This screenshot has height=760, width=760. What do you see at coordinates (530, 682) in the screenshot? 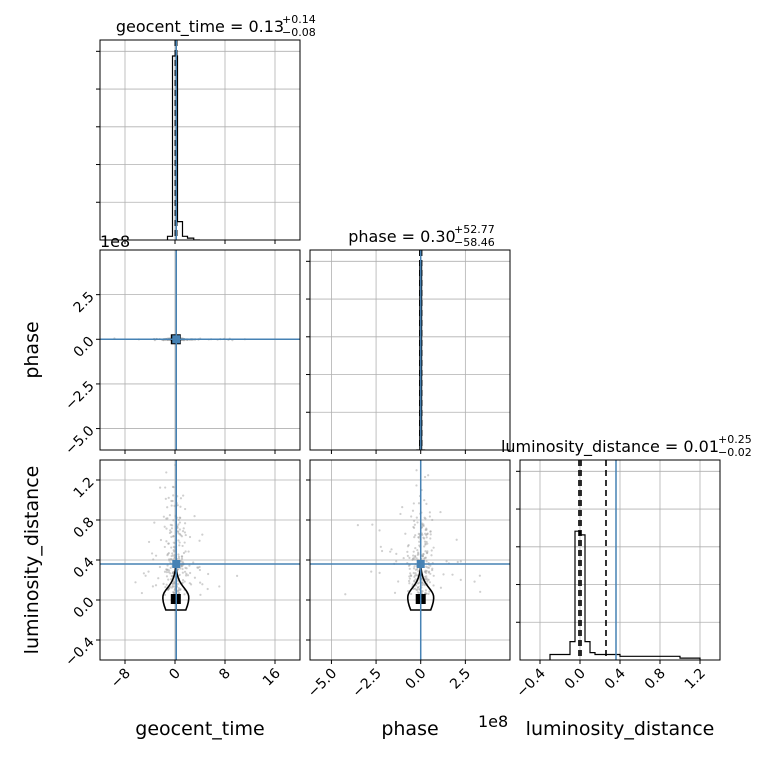
I see `x-tick-label: −0.4` at bounding box center [530, 682].